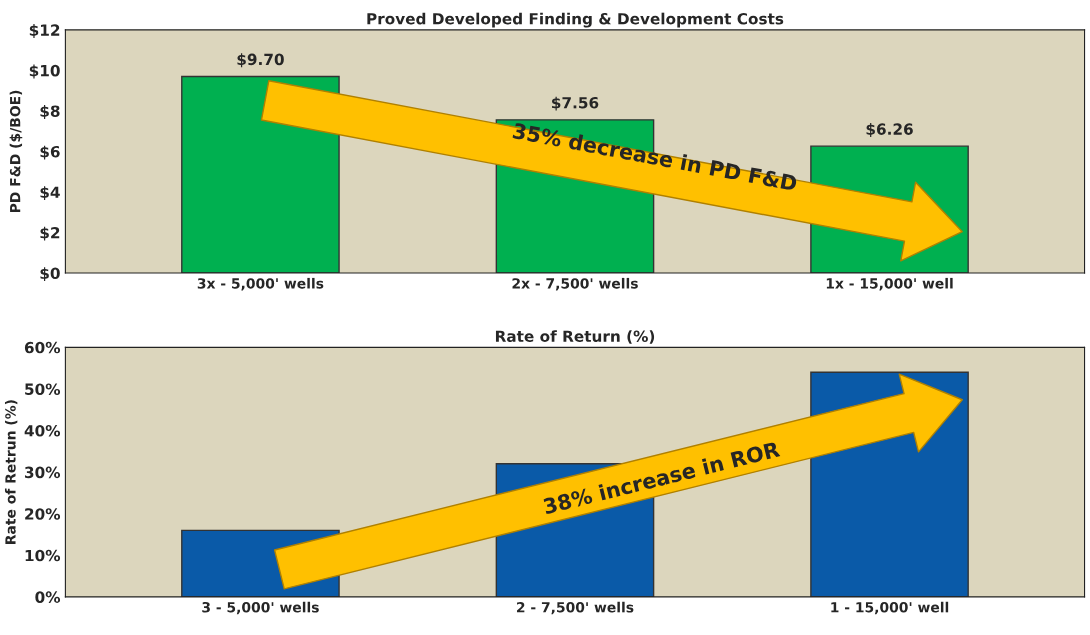 The height and width of the screenshot is (635, 1090). Describe the element at coordinates (260, 284) in the screenshot. I see `x-tick-label: 3x - 5,000' wells` at that location.